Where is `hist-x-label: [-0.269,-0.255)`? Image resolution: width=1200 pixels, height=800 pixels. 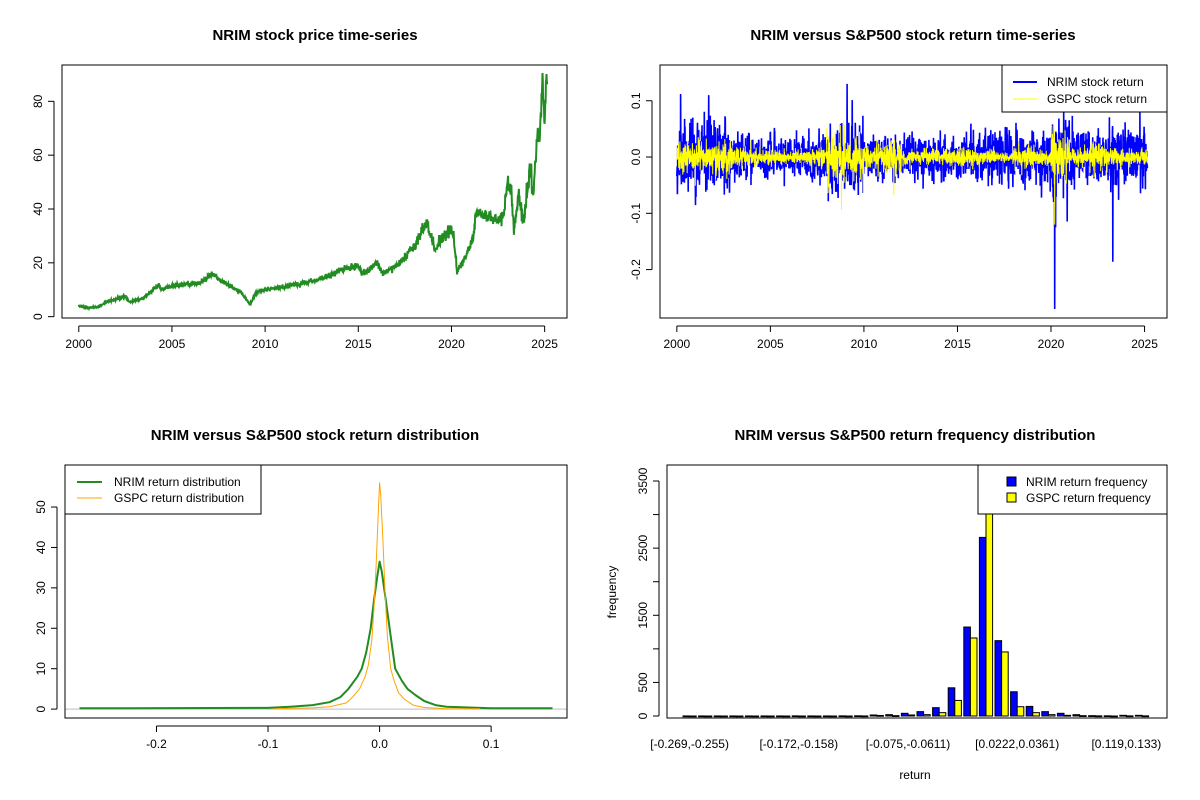
hist-x-label: [-0.269,-0.255) is located at coordinates (689, 744).